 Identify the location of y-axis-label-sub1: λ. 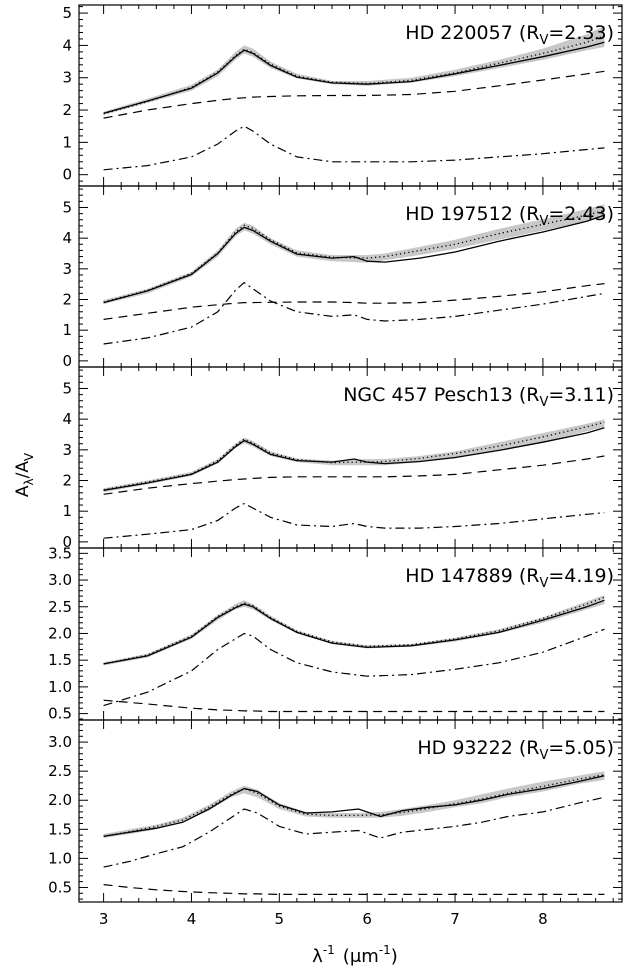
(29, 481).